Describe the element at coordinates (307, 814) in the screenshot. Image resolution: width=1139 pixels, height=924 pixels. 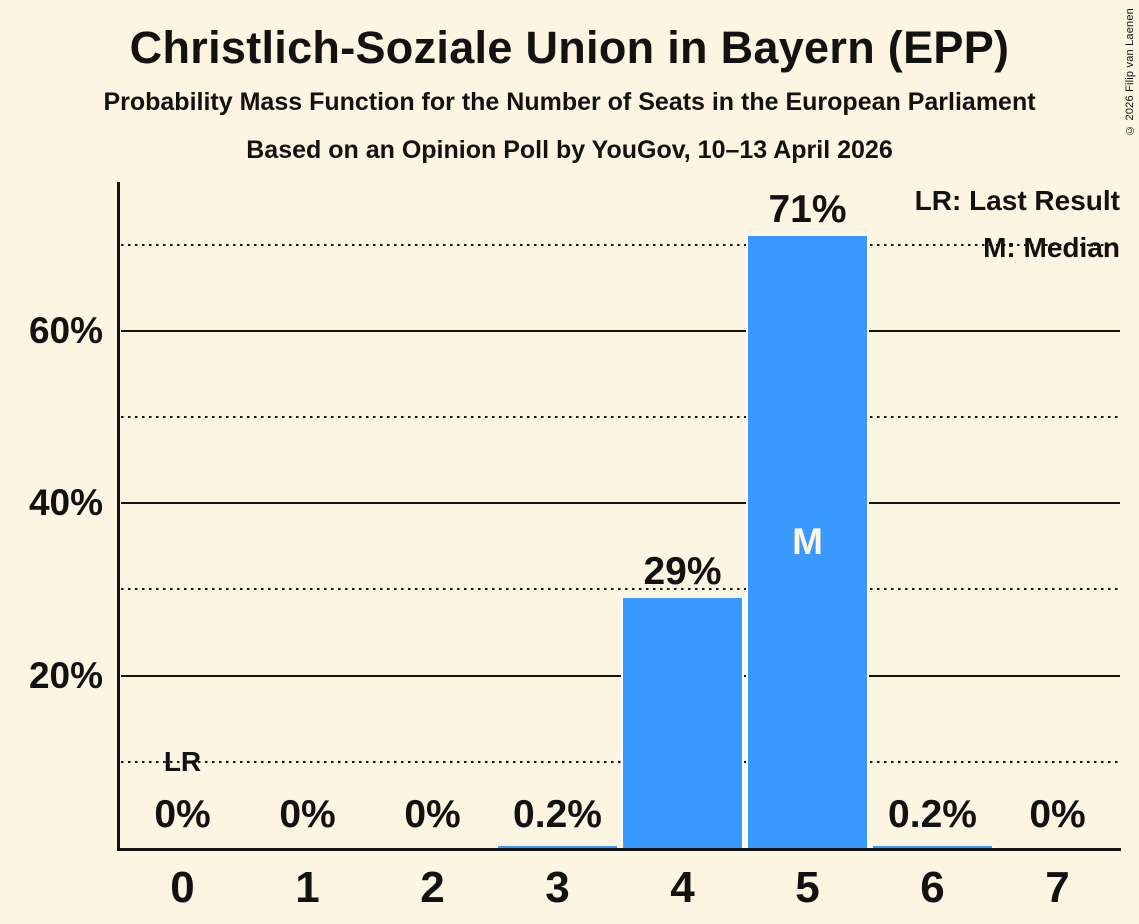
I see `bar-value-label-1: 0%` at that location.